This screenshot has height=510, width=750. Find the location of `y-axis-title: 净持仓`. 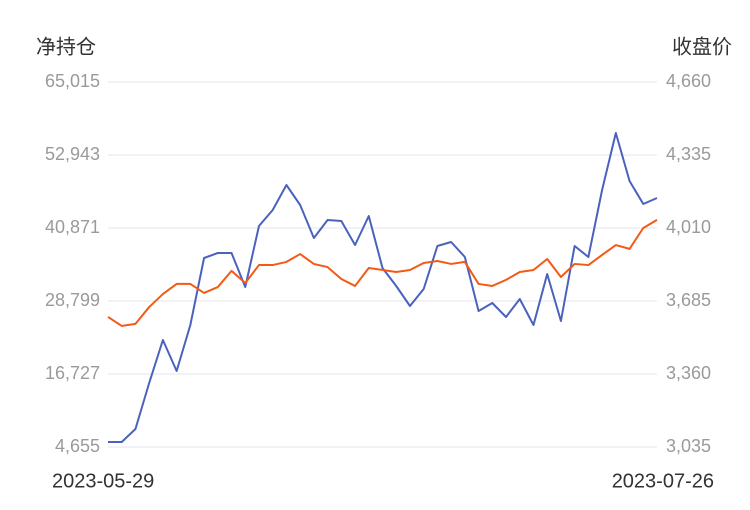

y-axis-title: 净持仓 is located at coordinates (66, 46).